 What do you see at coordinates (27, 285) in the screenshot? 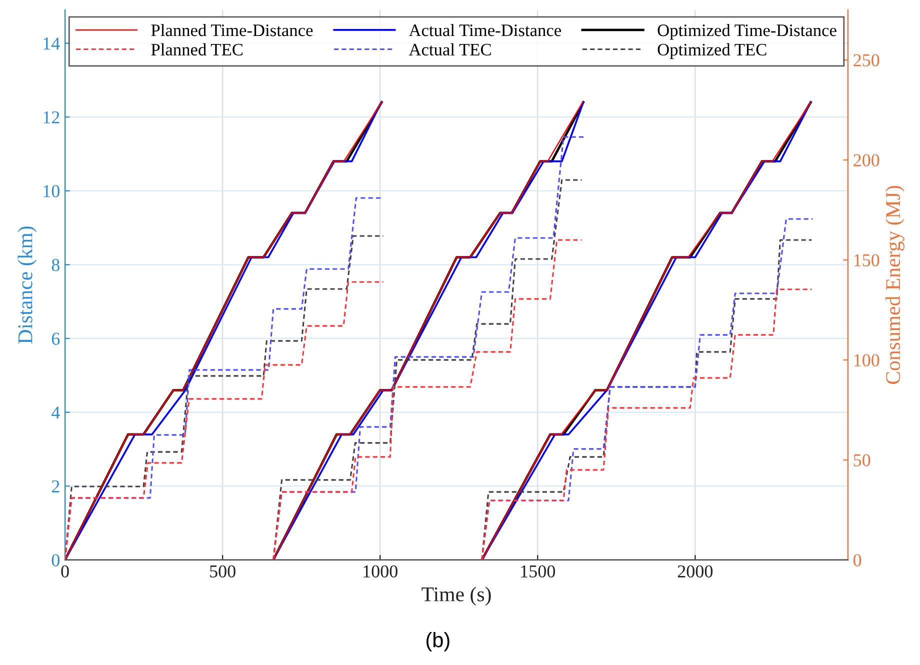
I see `y-axis-title: Distance (km)` at bounding box center [27, 285].